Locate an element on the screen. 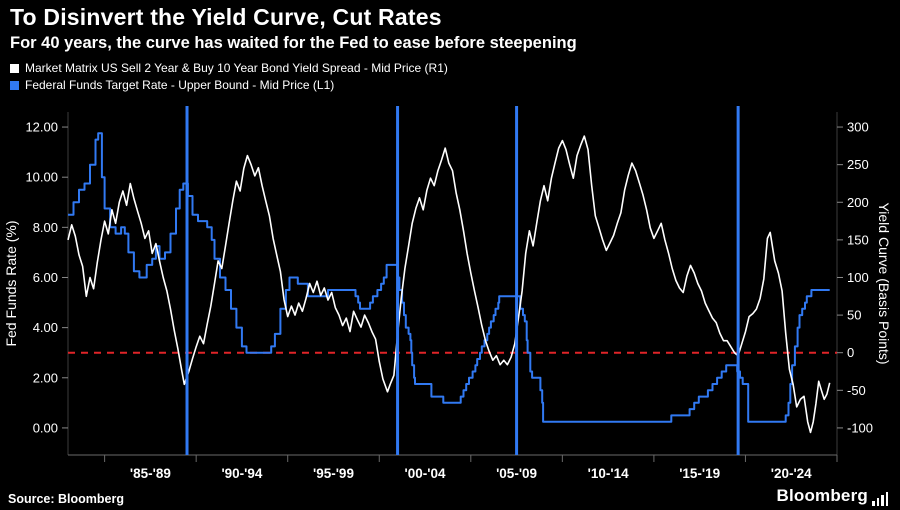 This screenshot has height=510, width=900. y-axis-left-tick-label: 0.00 is located at coordinates (45, 427).